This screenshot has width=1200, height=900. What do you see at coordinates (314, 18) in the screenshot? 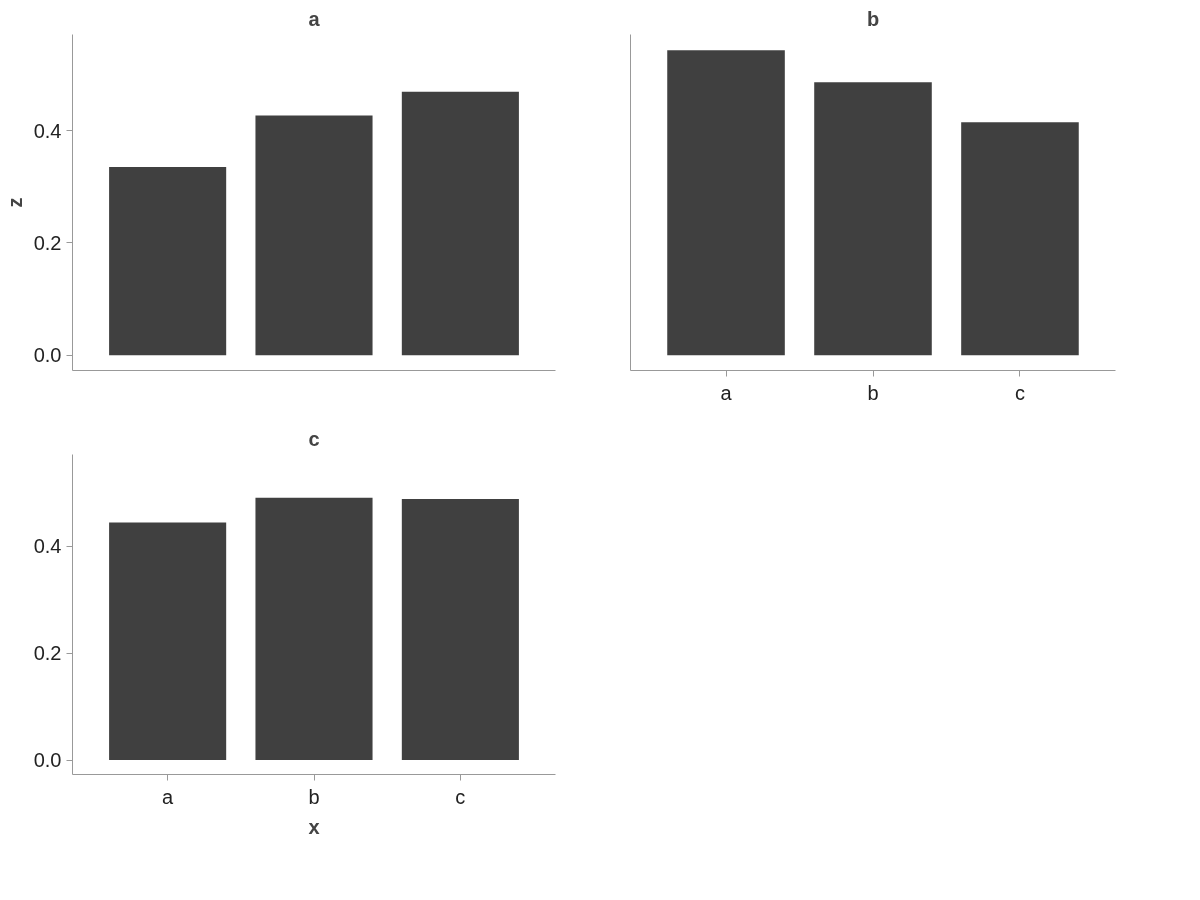
I see `chart-title: a` at bounding box center [314, 18].